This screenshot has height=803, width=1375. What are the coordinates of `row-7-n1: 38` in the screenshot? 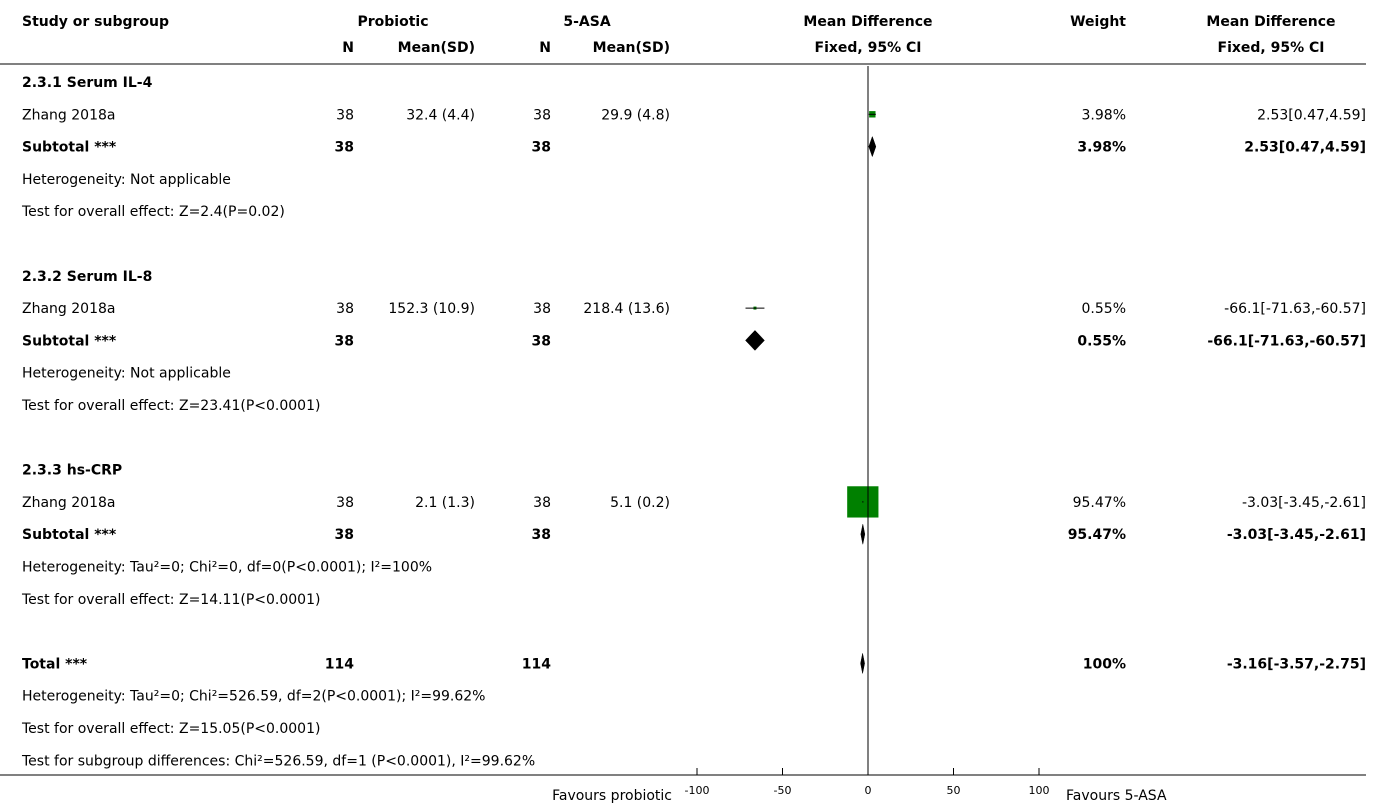 It's located at (345, 309).